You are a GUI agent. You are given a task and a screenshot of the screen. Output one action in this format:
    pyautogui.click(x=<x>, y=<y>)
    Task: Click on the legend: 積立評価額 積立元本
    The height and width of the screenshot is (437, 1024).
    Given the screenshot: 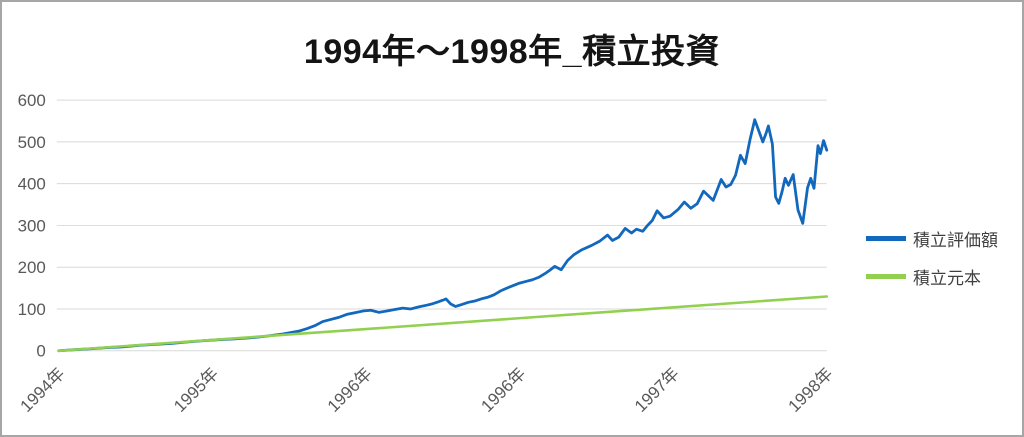 What is the action you would take?
    pyautogui.click(x=932, y=266)
    